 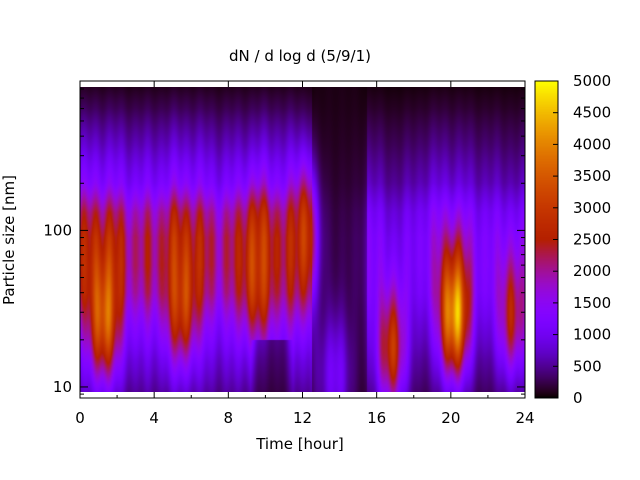 I want to click on colorbar-tick-label: 2000, so click(x=592, y=271).